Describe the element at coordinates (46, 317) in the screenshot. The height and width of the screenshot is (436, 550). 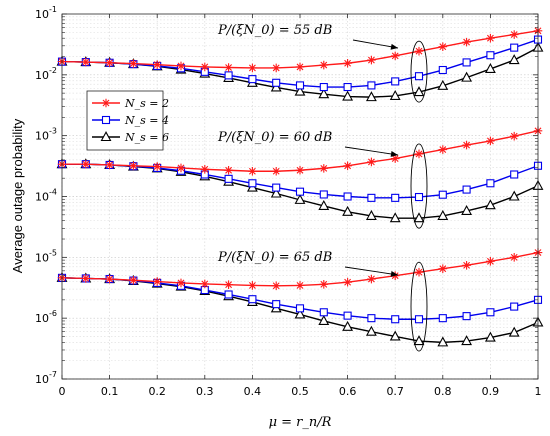
I see `y-tick-label: 10⁻⁶` at that location.